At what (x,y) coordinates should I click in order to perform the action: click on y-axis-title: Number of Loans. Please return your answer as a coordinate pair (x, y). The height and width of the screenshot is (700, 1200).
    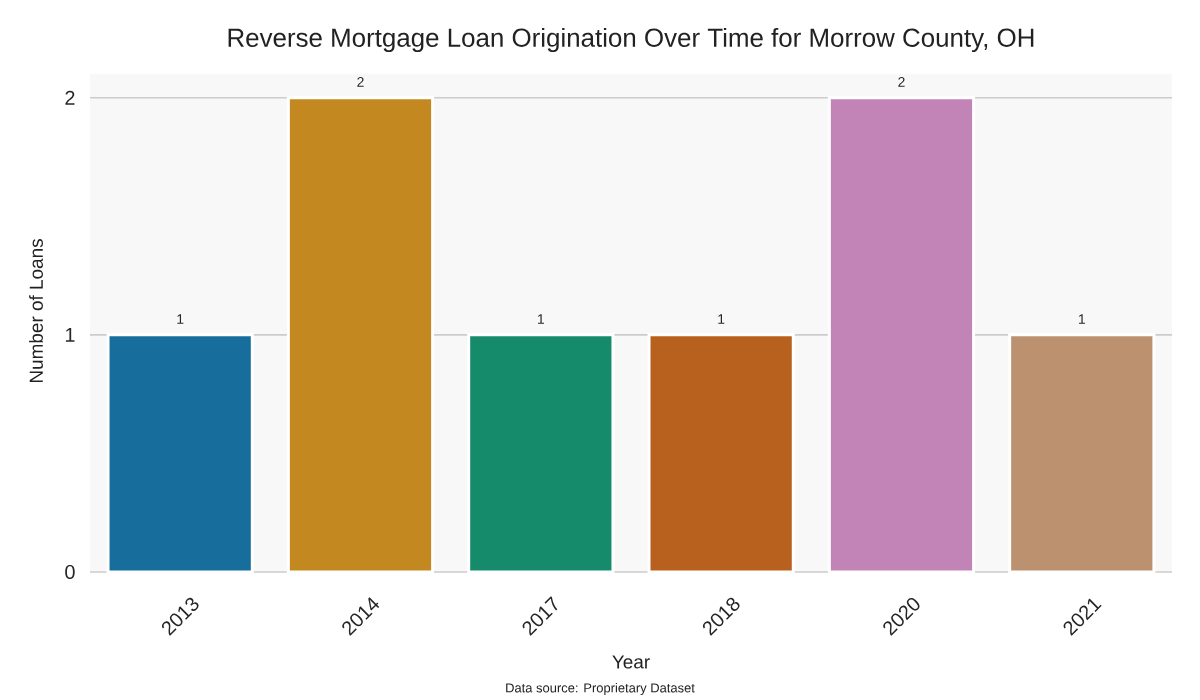
    Looking at the image, I should click on (36, 311).